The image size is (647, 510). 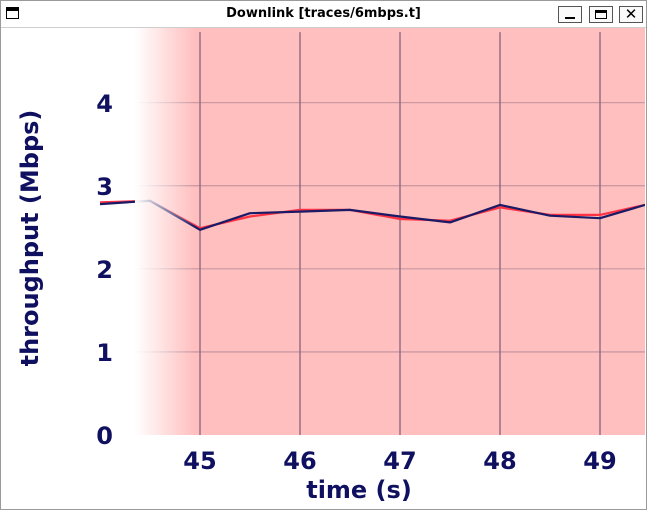 I want to click on x-tick-label: 48, so click(x=499, y=461).